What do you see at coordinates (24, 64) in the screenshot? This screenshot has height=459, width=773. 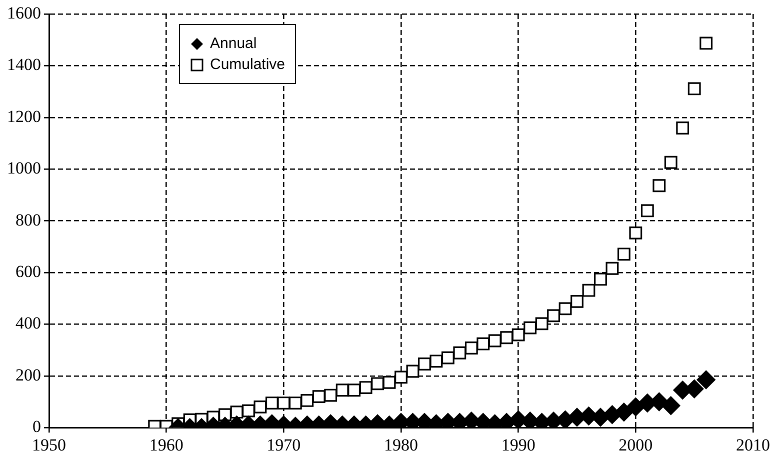 I see `y-tick-label: 1400` at bounding box center [24, 64].